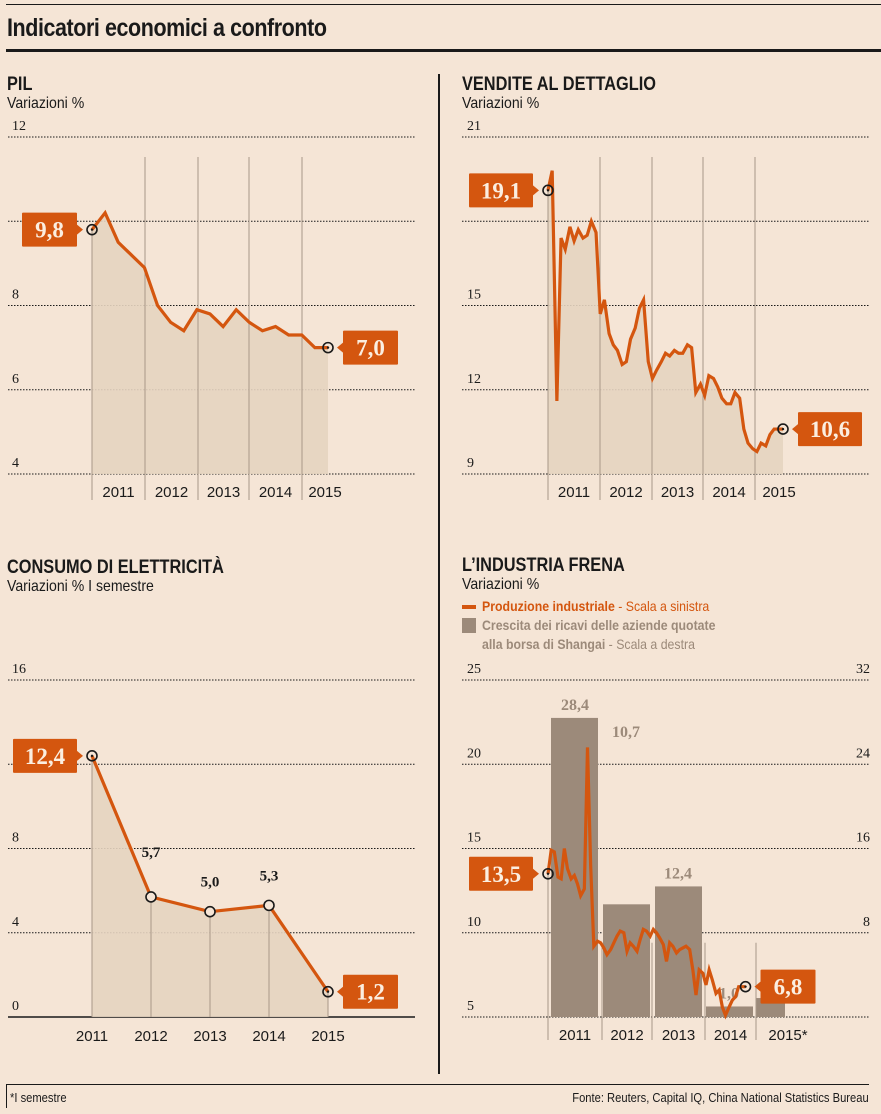  Describe the element at coordinates (501, 584) in the screenshot. I see `industria-subtitle: Variazioni %` at that location.